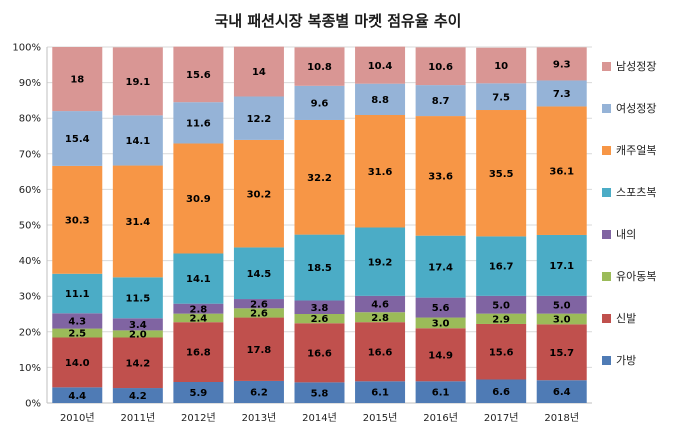 This screenshot has height=438, width=677. I want to click on legend-label: 유아동복, so click(636, 276).